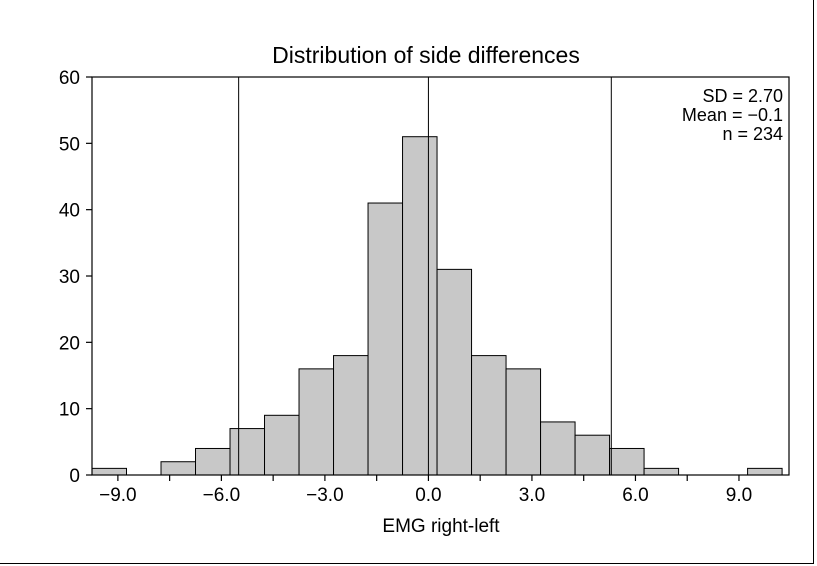 The image size is (817, 566). I want to click on y-tick-label: 20, so click(69, 343).